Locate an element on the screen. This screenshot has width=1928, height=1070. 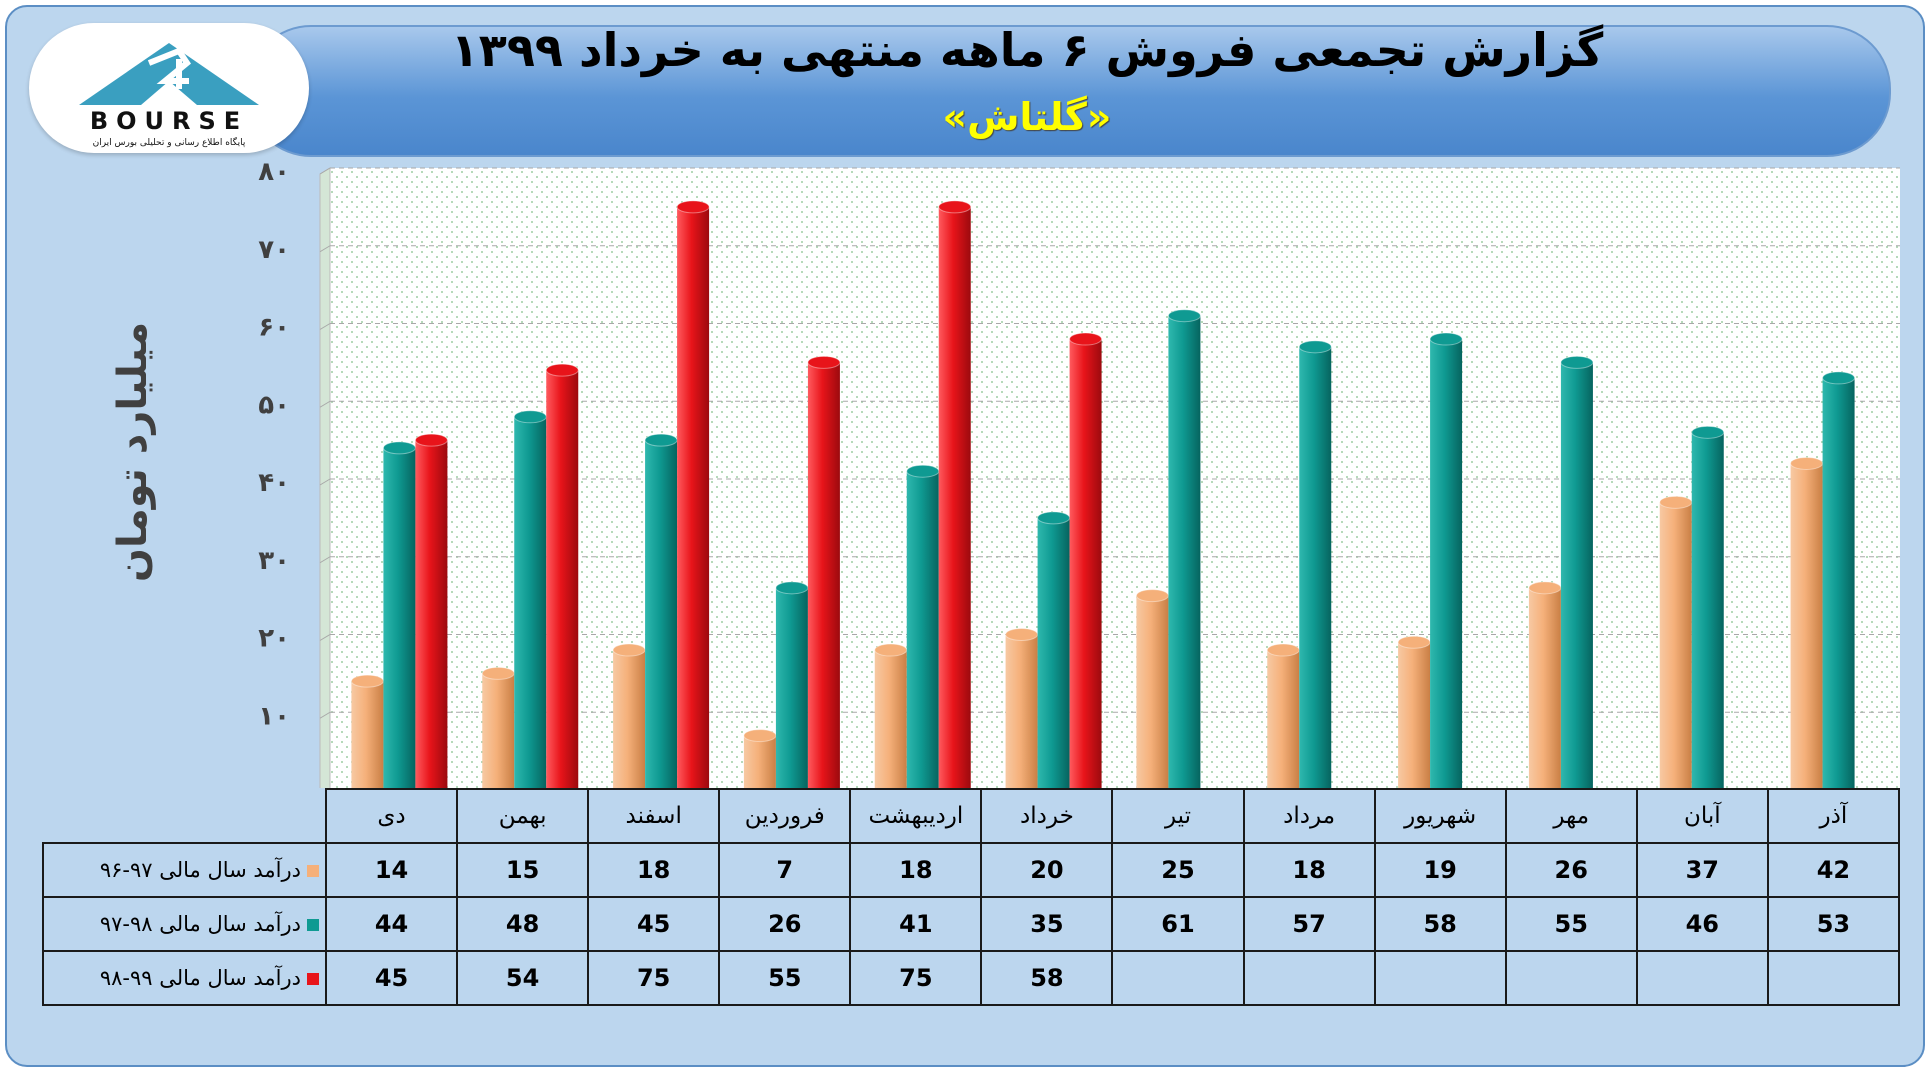
table-cell: 41 is located at coordinates (916, 924).